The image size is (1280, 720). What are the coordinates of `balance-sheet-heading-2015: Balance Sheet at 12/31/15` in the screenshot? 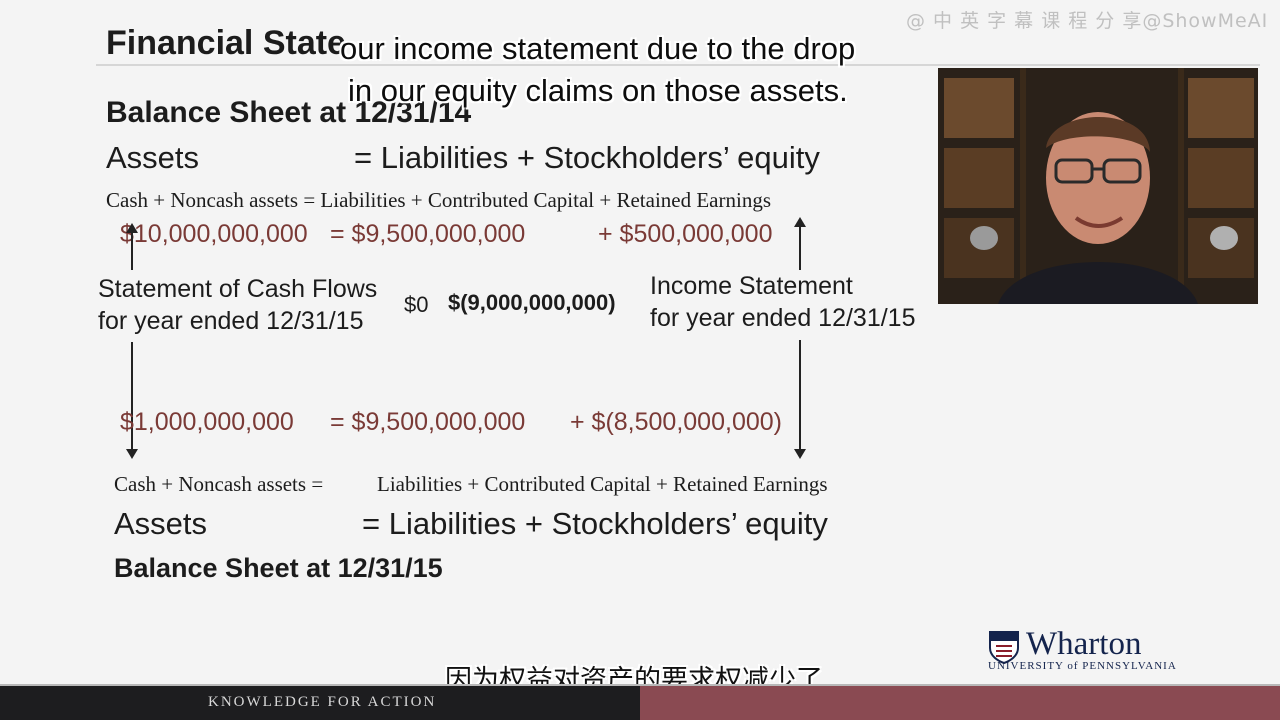 It's located at (278, 568).